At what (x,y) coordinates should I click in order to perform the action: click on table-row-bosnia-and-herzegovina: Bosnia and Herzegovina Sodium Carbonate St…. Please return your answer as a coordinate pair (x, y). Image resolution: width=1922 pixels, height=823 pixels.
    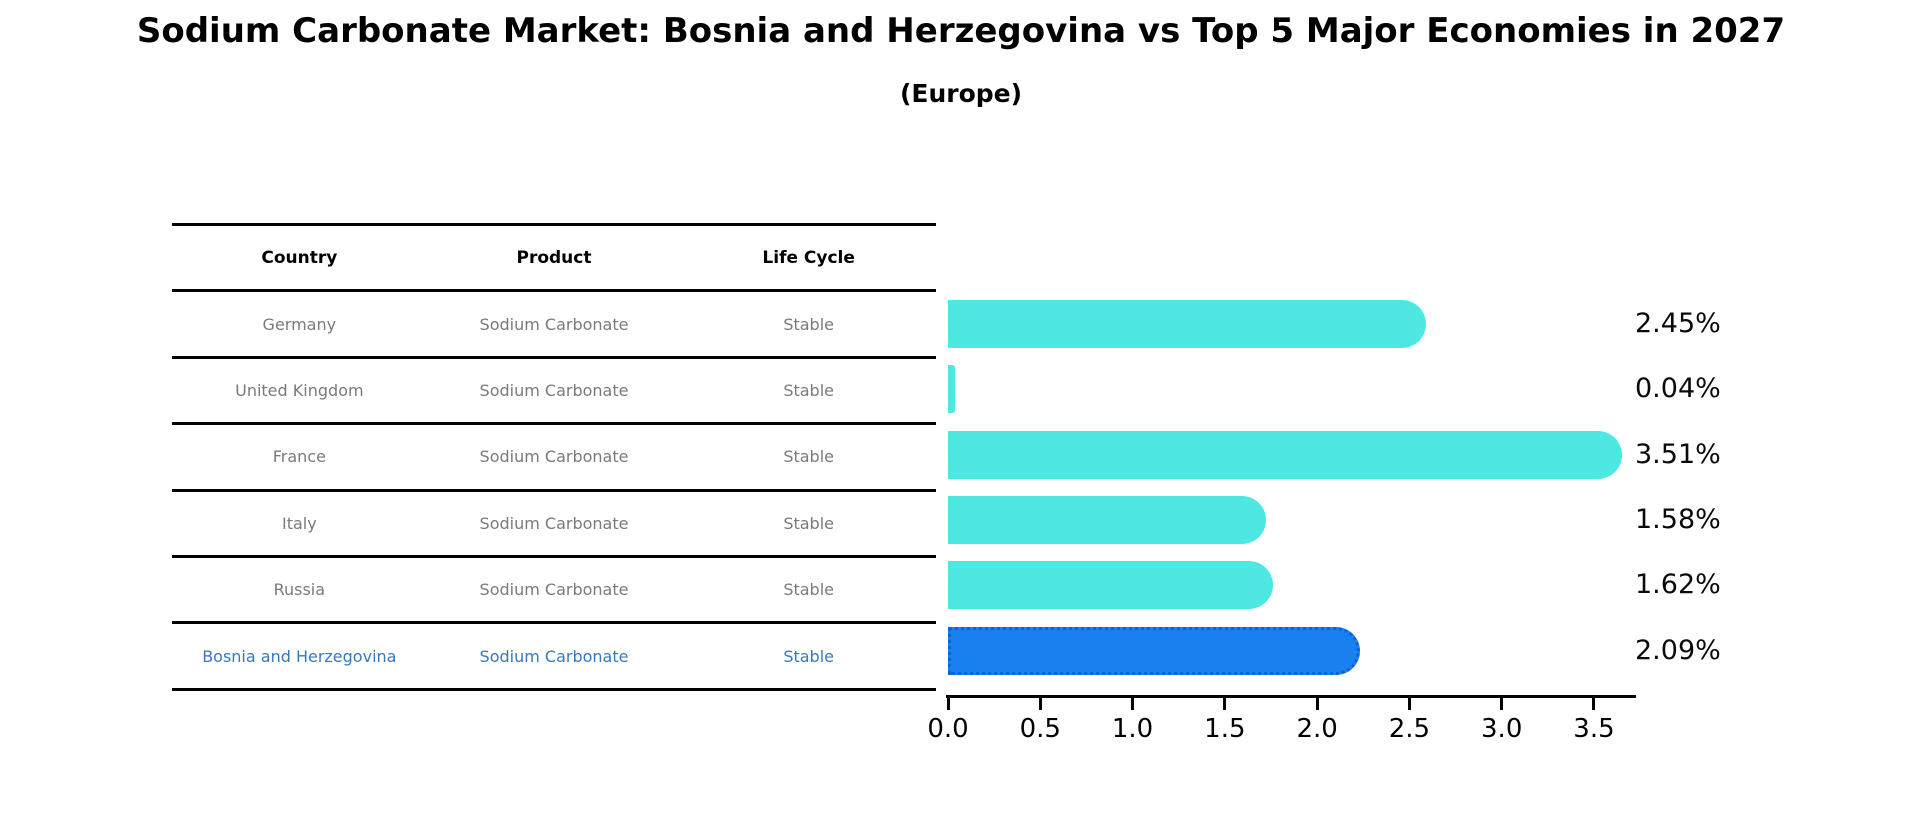
    Looking at the image, I should click on (554, 657).